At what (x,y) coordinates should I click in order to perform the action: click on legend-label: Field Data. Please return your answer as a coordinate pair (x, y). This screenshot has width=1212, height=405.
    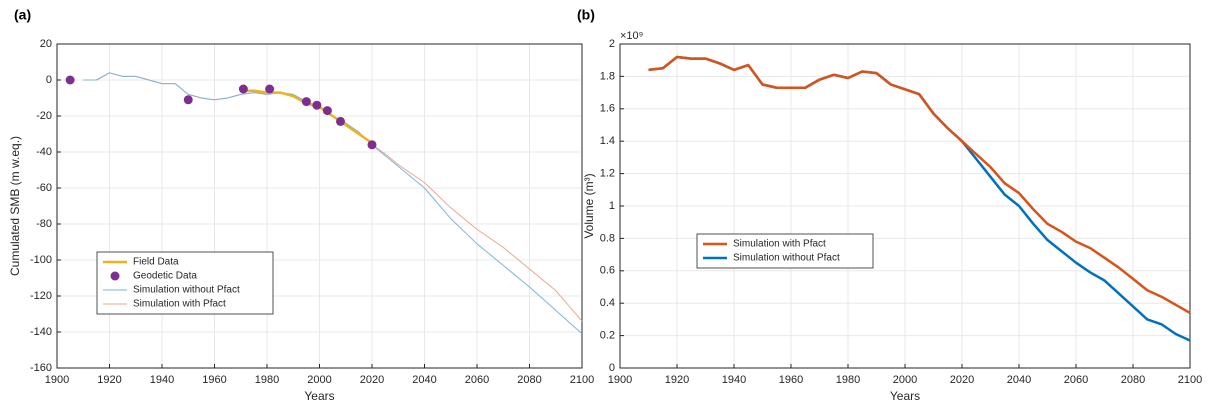
    Looking at the image, I should click on (156, 262).